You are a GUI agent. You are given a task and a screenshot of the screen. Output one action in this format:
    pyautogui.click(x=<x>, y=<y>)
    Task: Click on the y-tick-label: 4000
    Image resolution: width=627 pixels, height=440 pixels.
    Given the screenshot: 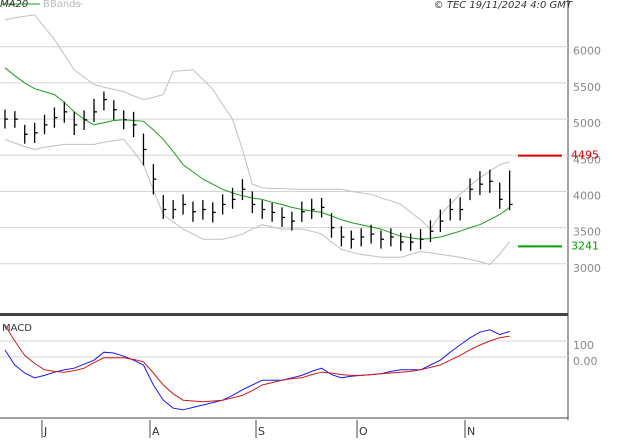 What is the action you would take?
    pyautogui.click(x=587, y=195)
    